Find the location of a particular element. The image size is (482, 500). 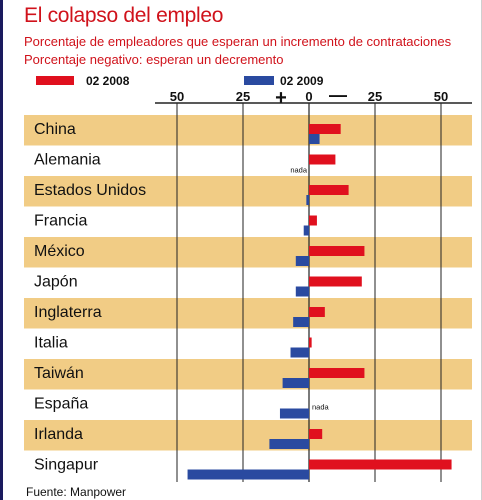

legend-swatch-2008 is located at coordinates (55, 80).